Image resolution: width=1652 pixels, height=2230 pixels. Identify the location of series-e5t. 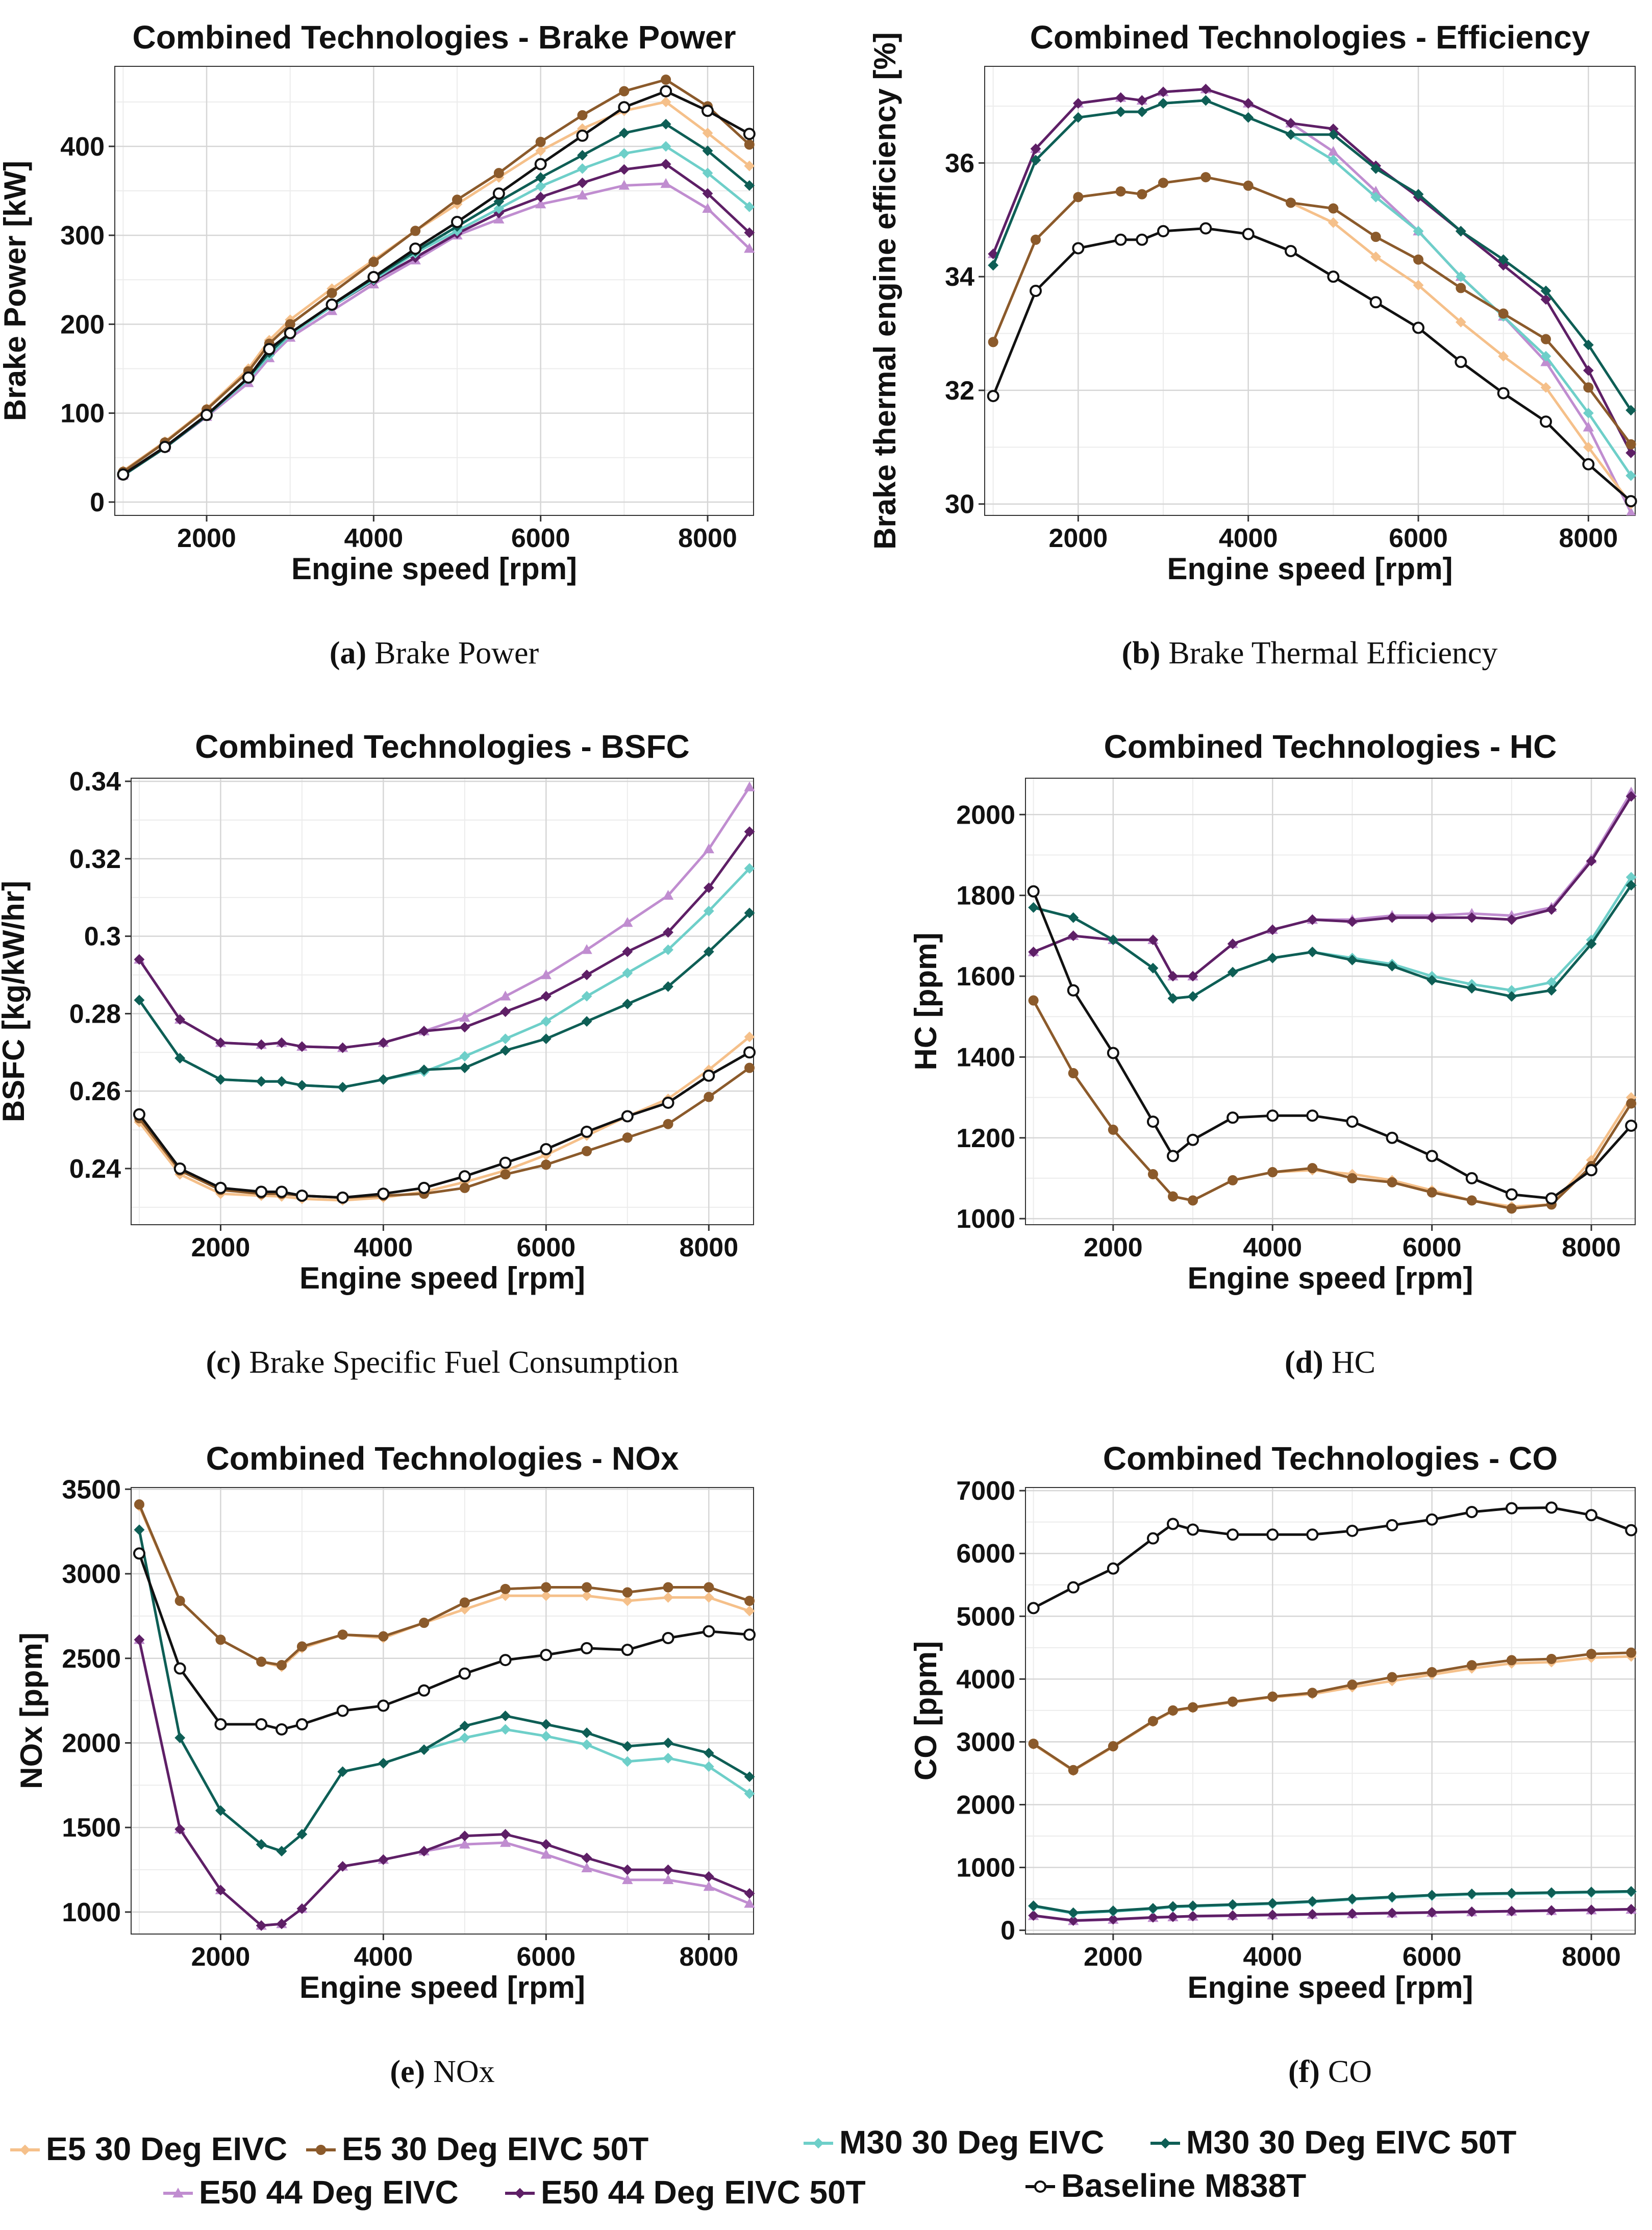
(1312, 311).